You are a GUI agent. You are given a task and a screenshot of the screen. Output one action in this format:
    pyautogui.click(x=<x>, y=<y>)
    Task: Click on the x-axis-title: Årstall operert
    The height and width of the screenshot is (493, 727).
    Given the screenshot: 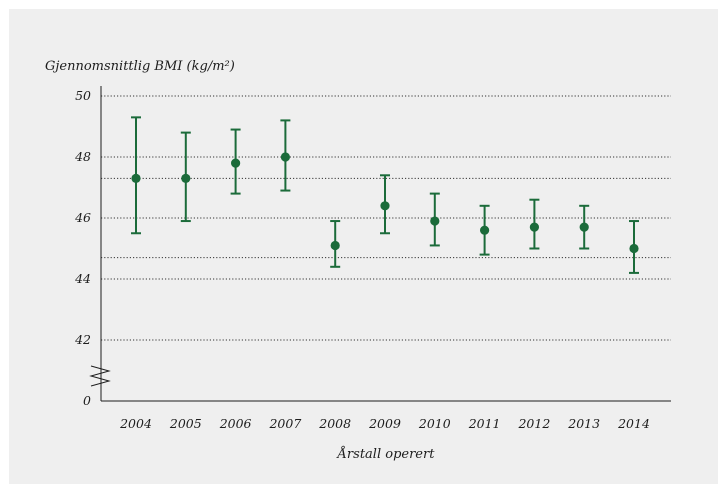 What is the action you would take?
    pyautogui.click(x=386, y=454)
    